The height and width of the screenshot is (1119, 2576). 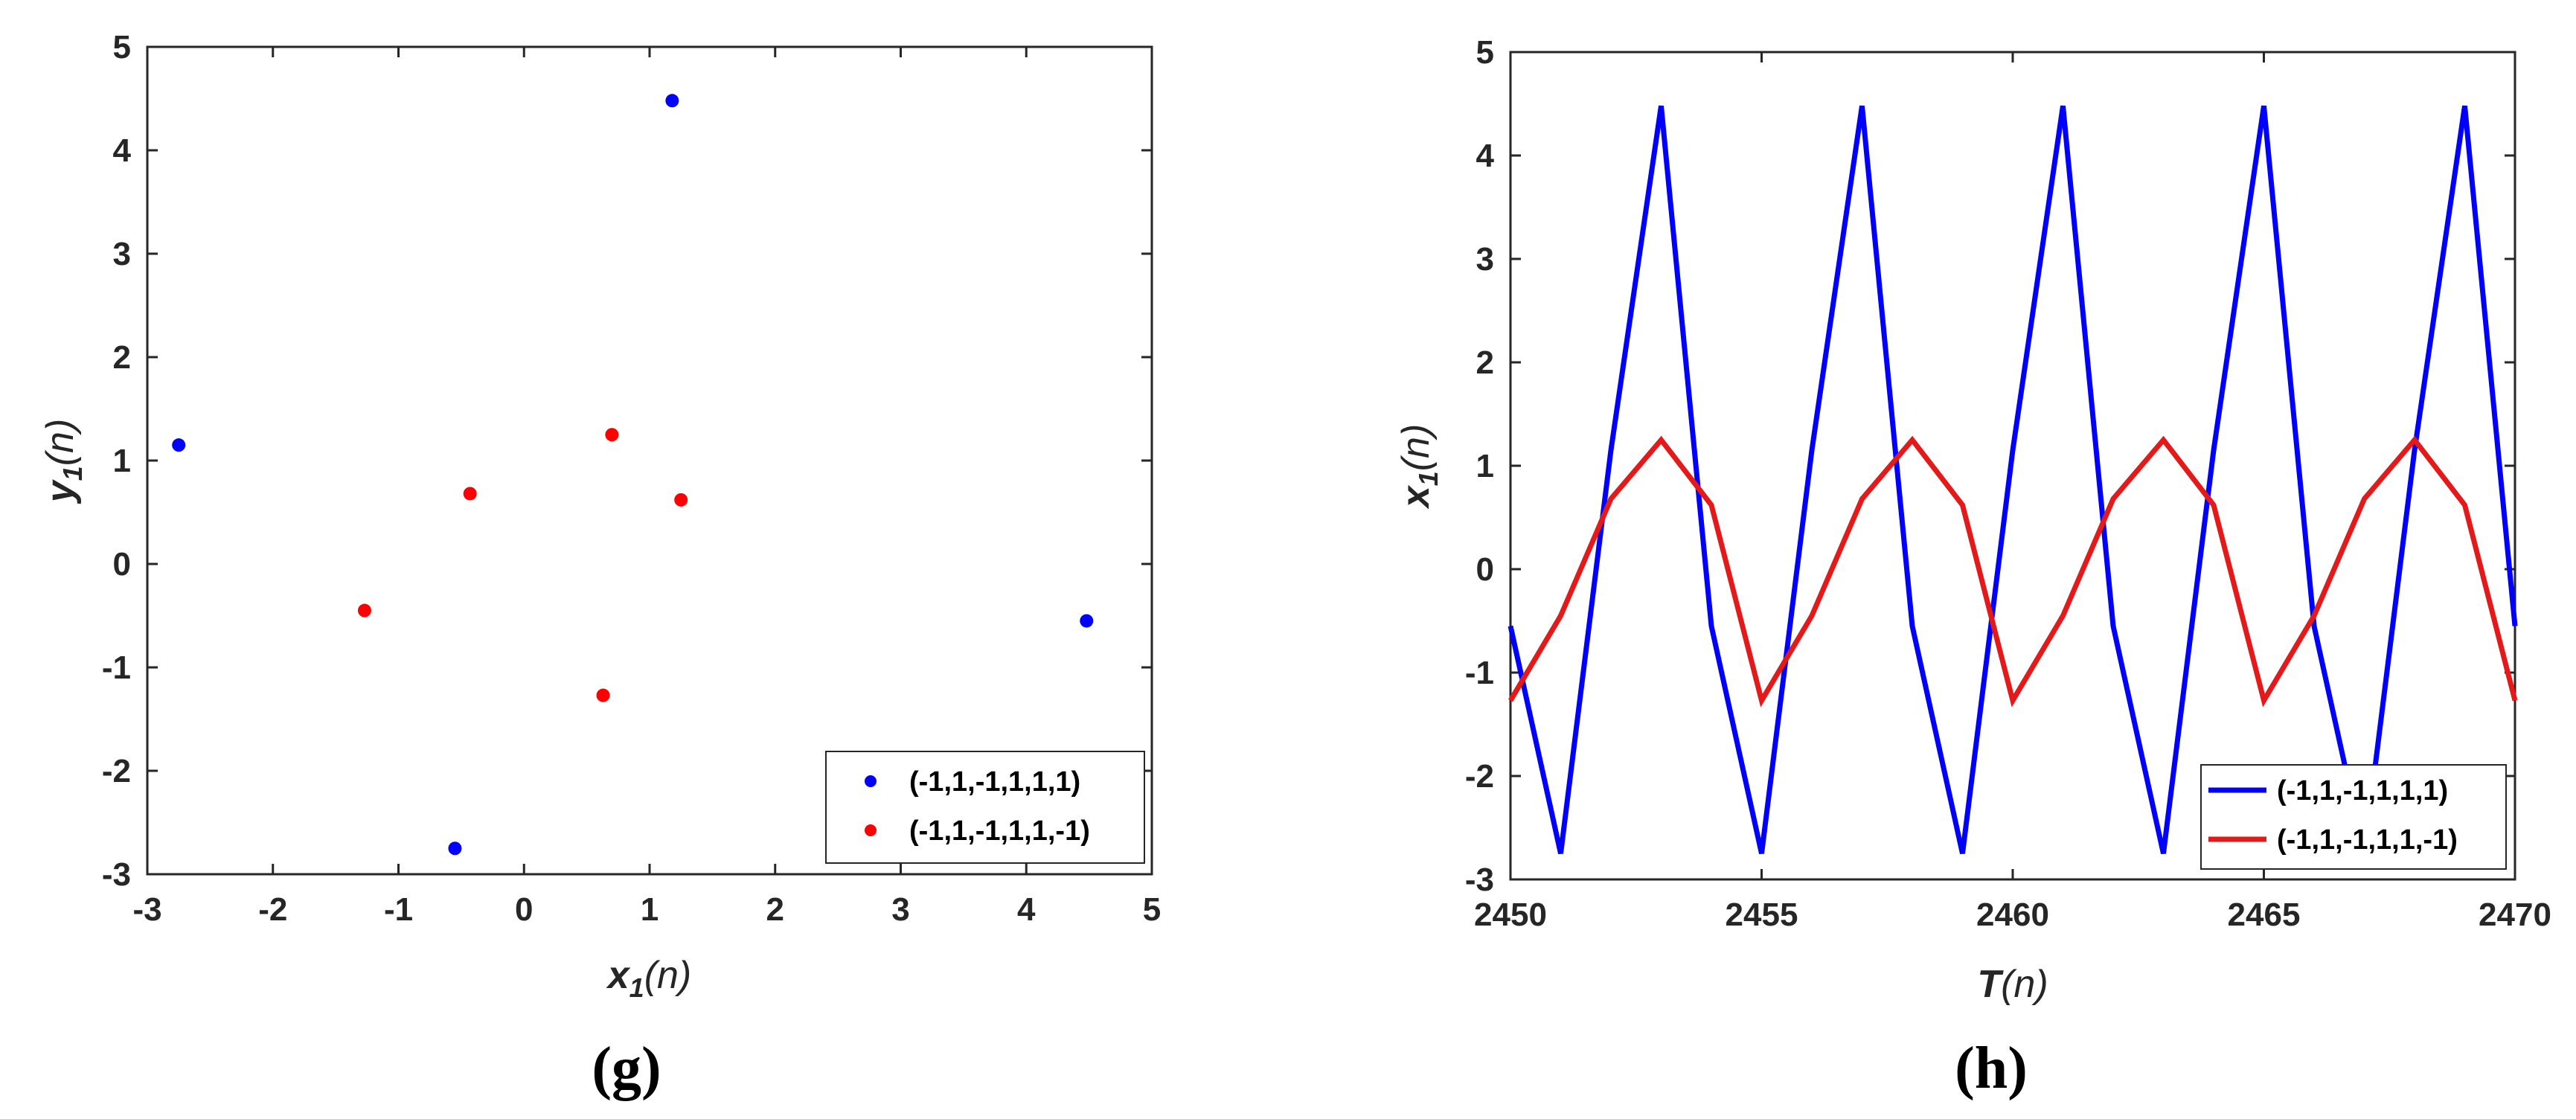 I want to click on panel-label-h: (h), so click(x=1991, y=1068).